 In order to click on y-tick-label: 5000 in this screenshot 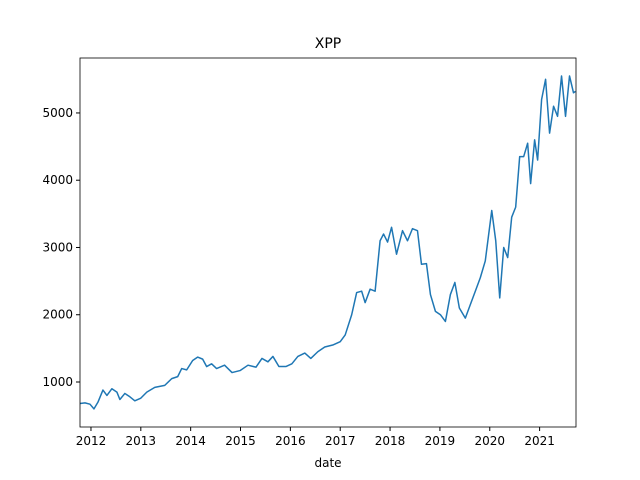, I will do `click(57, 113)`.